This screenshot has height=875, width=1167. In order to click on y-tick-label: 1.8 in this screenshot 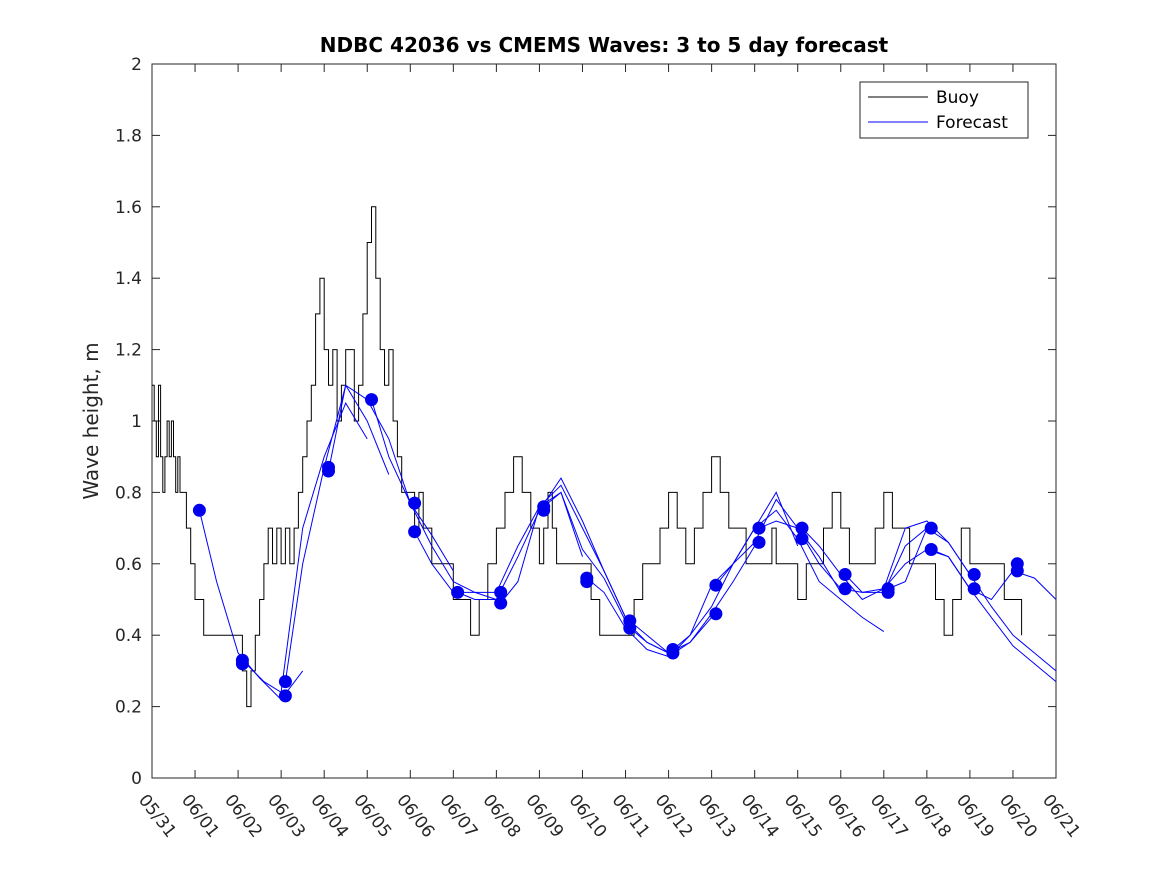, I will do `click(128, 136)`.